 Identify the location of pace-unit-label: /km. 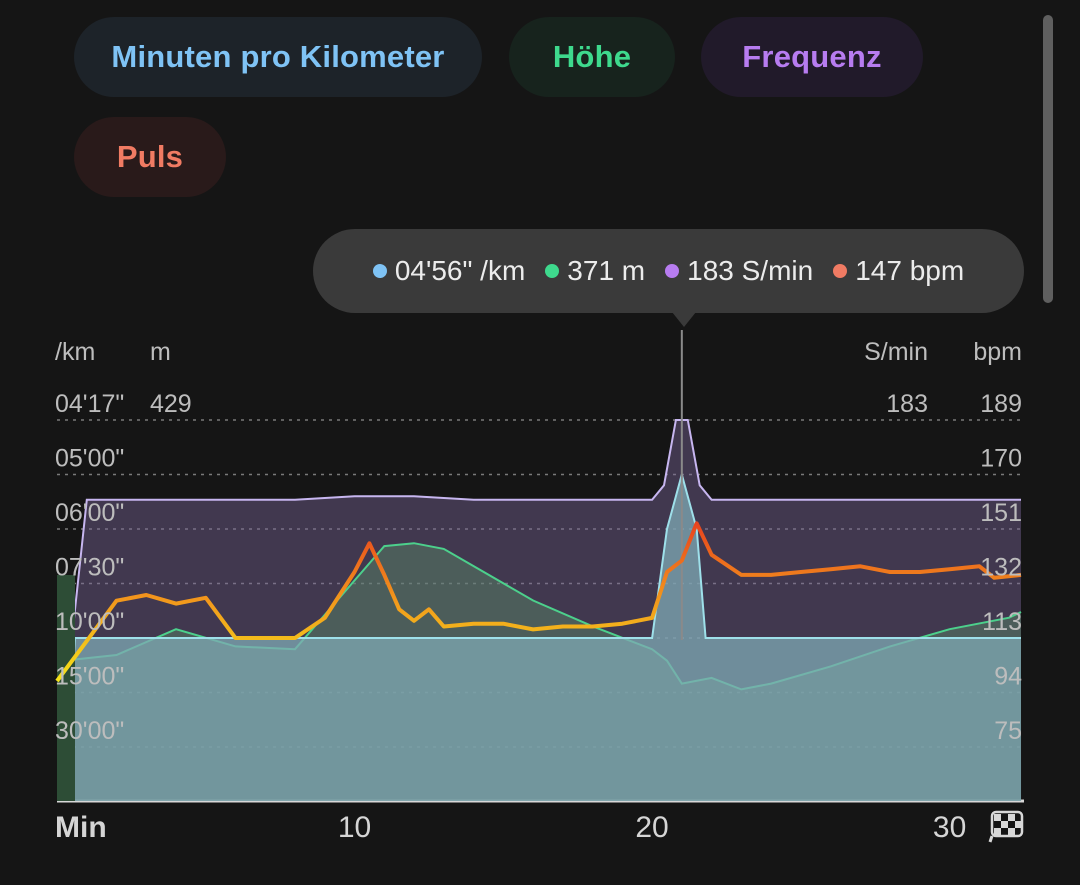
(75, 352).